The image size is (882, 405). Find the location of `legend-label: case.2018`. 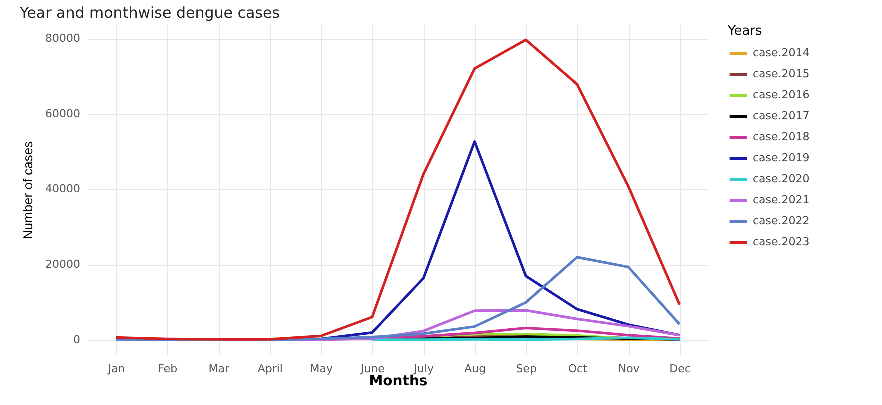

legend-label: case.2018 is located at coordinates (781, 137).